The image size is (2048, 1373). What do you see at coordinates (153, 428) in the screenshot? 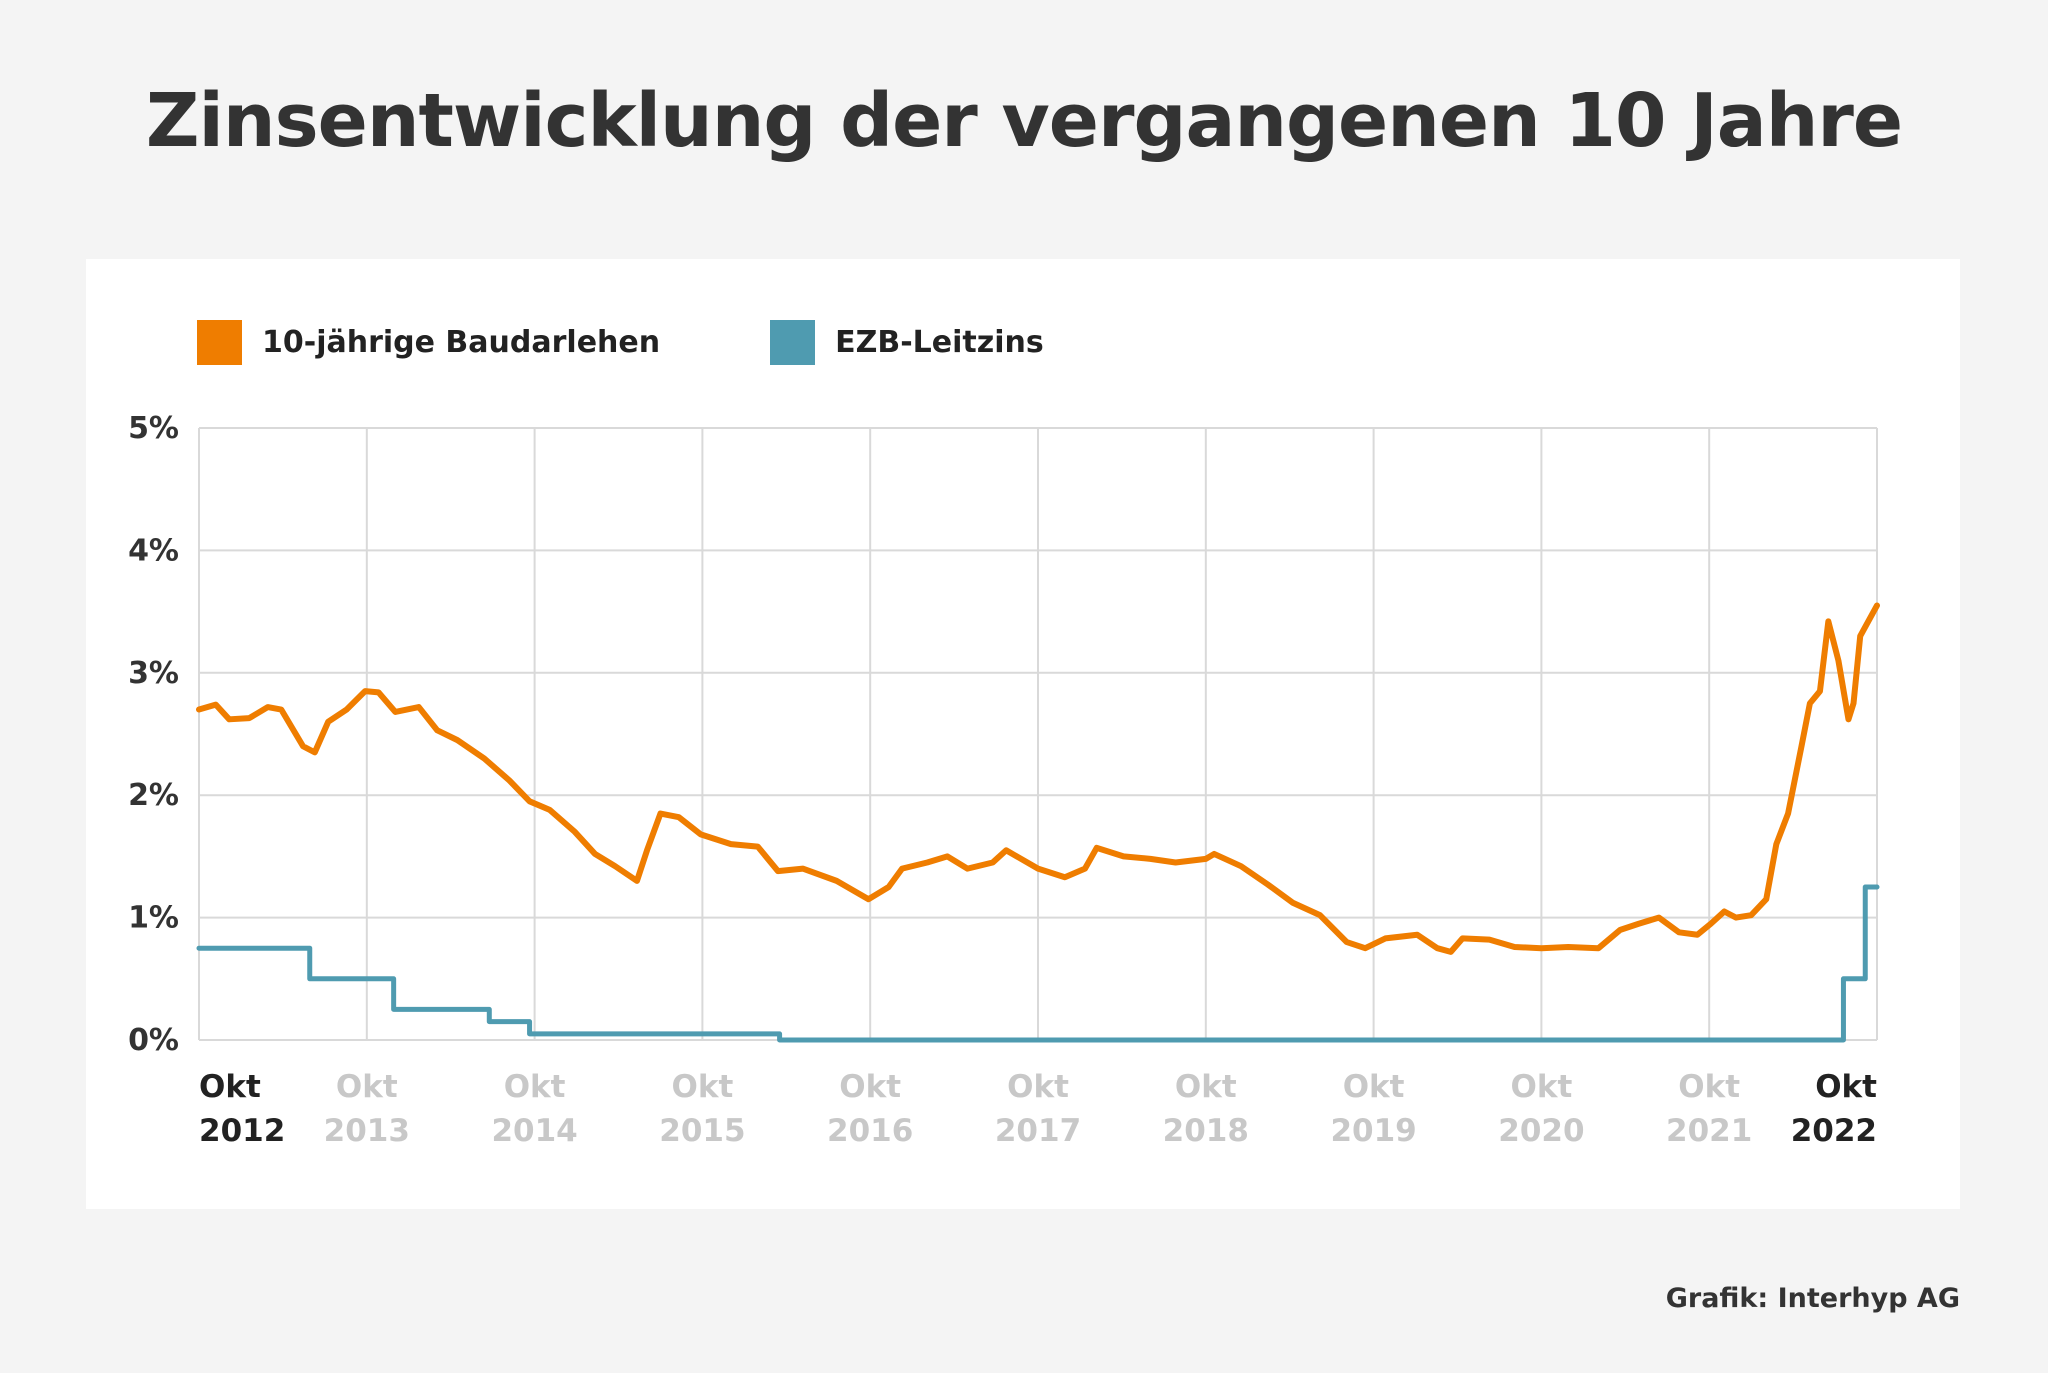
I see `y-tick-label: 5%` at bounding box center [153, 428].